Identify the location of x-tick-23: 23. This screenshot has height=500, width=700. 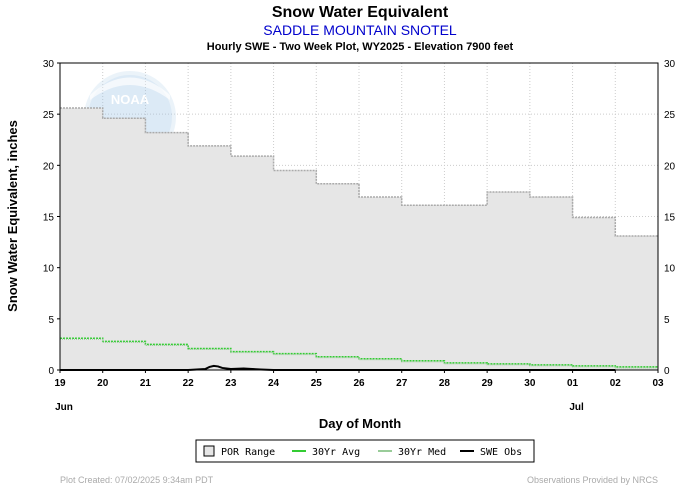
(231, 383).